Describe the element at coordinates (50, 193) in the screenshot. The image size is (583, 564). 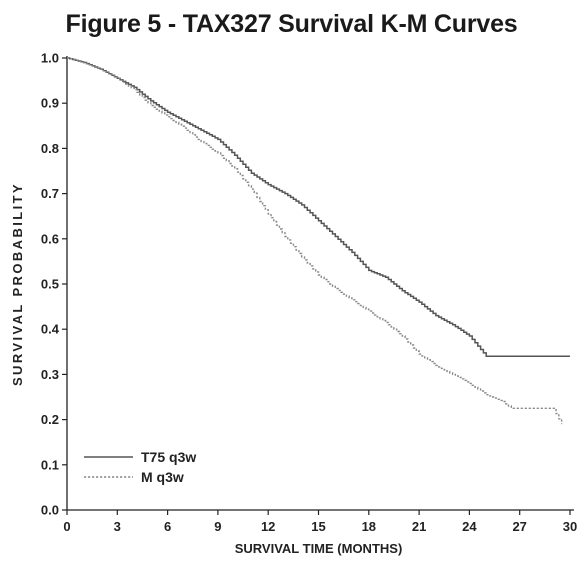
I see `y-tick-label: 0.7` at that location.